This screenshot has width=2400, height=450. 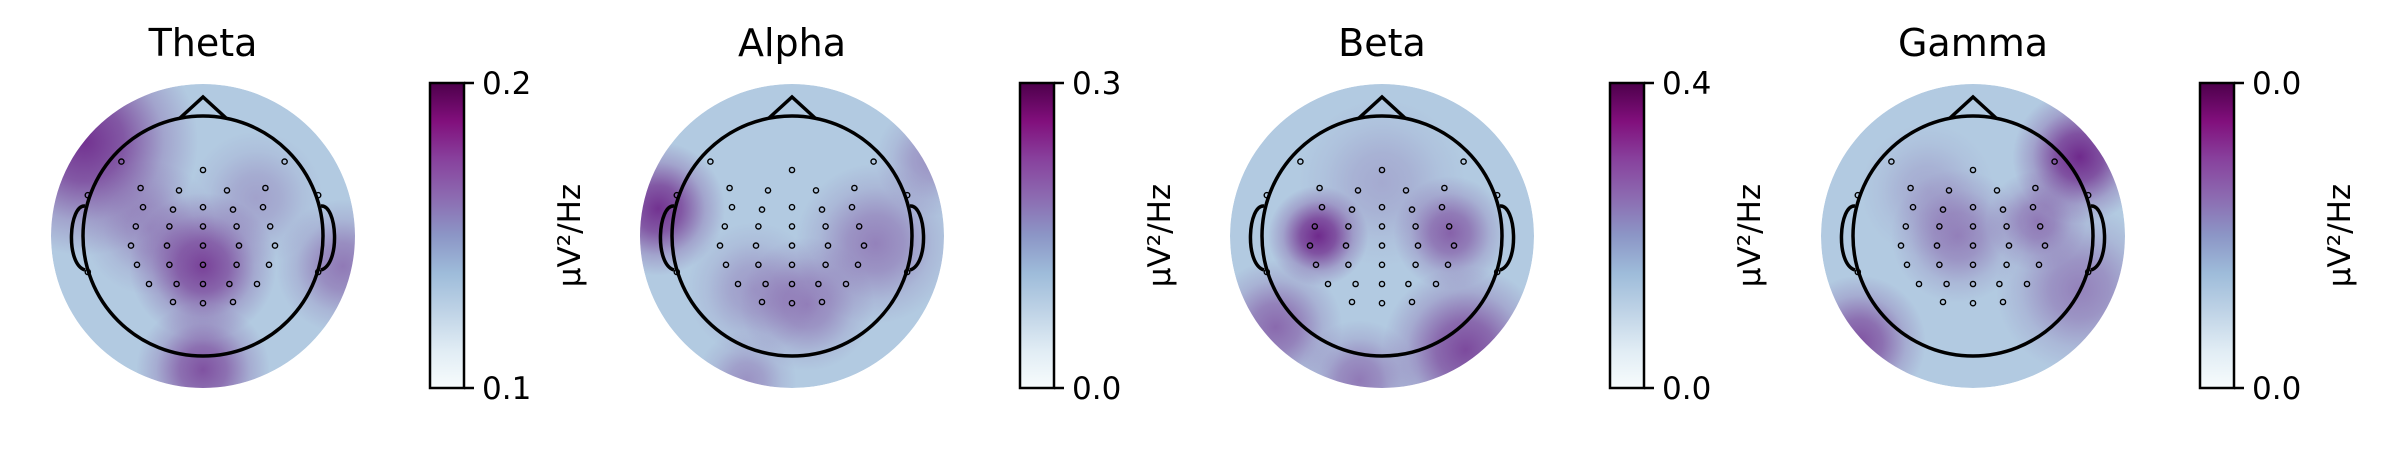 What do you see at coordinates (1382, 43) in the screenshot?
I see `panel-title: Beta` at bounding box center [1382, 43].